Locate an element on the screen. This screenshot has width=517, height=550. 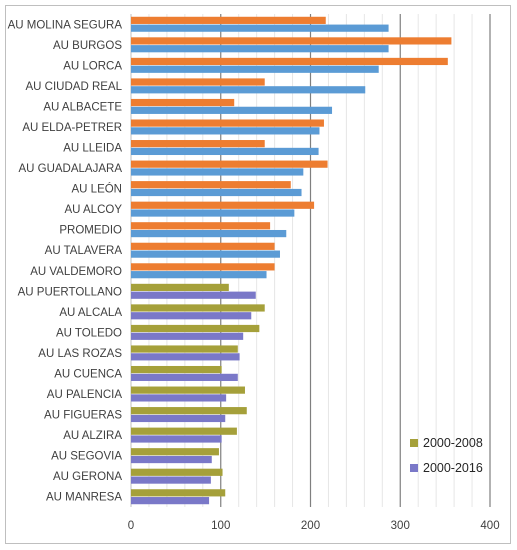
category-label: AU MANRESA is located at coordinates (84, 498).